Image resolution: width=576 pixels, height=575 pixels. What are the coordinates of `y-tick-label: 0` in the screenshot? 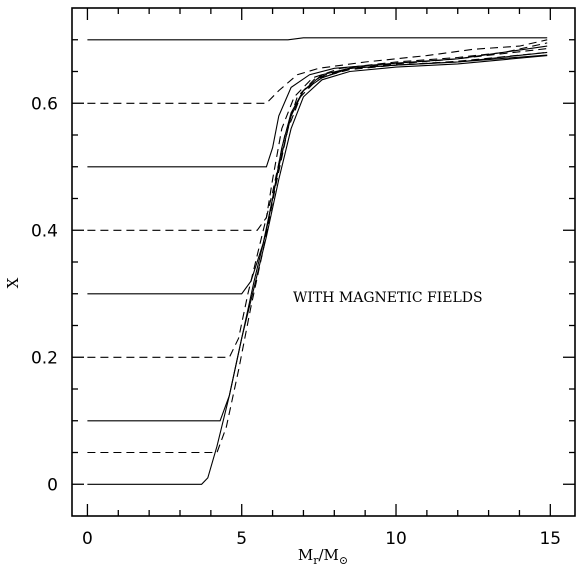 It's located at (52, 485).